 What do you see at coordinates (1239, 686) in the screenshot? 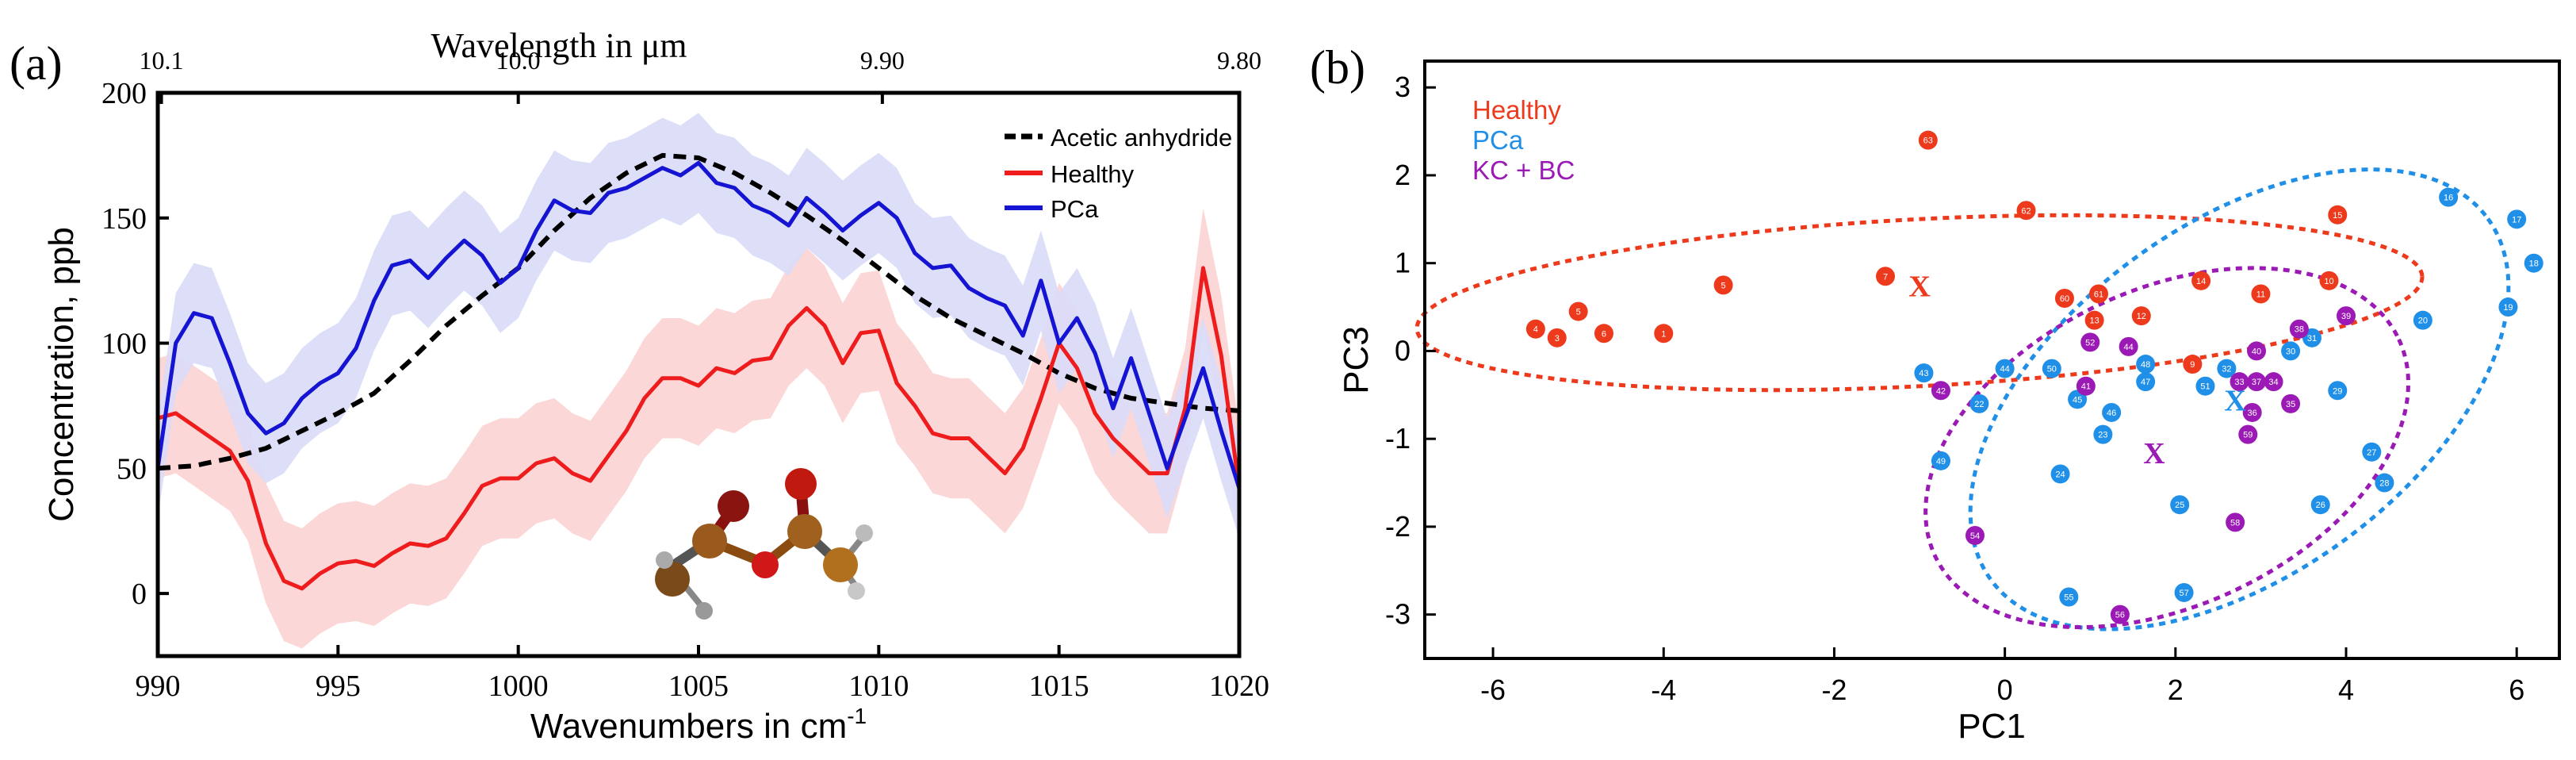
I see `x-tick-label: 1020` at bounding box center [1239, 686].